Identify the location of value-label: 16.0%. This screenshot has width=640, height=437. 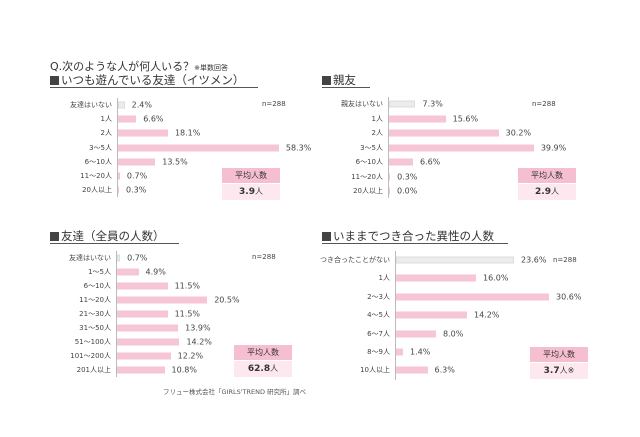
(496, 278).